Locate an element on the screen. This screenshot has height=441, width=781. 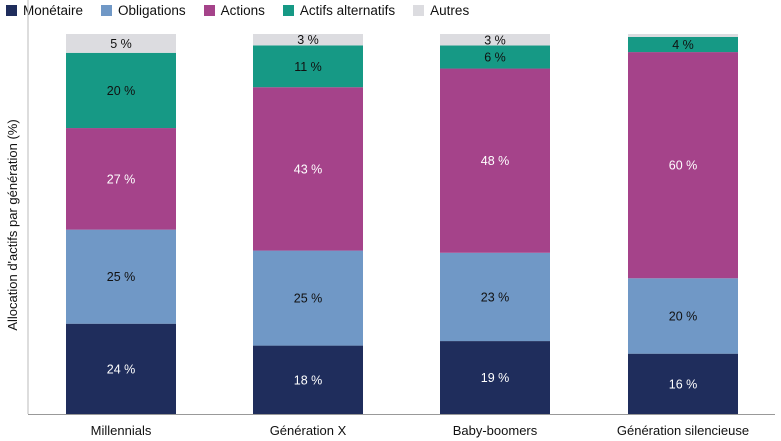
data-label: 11 % is located at coordinates (308, 67).